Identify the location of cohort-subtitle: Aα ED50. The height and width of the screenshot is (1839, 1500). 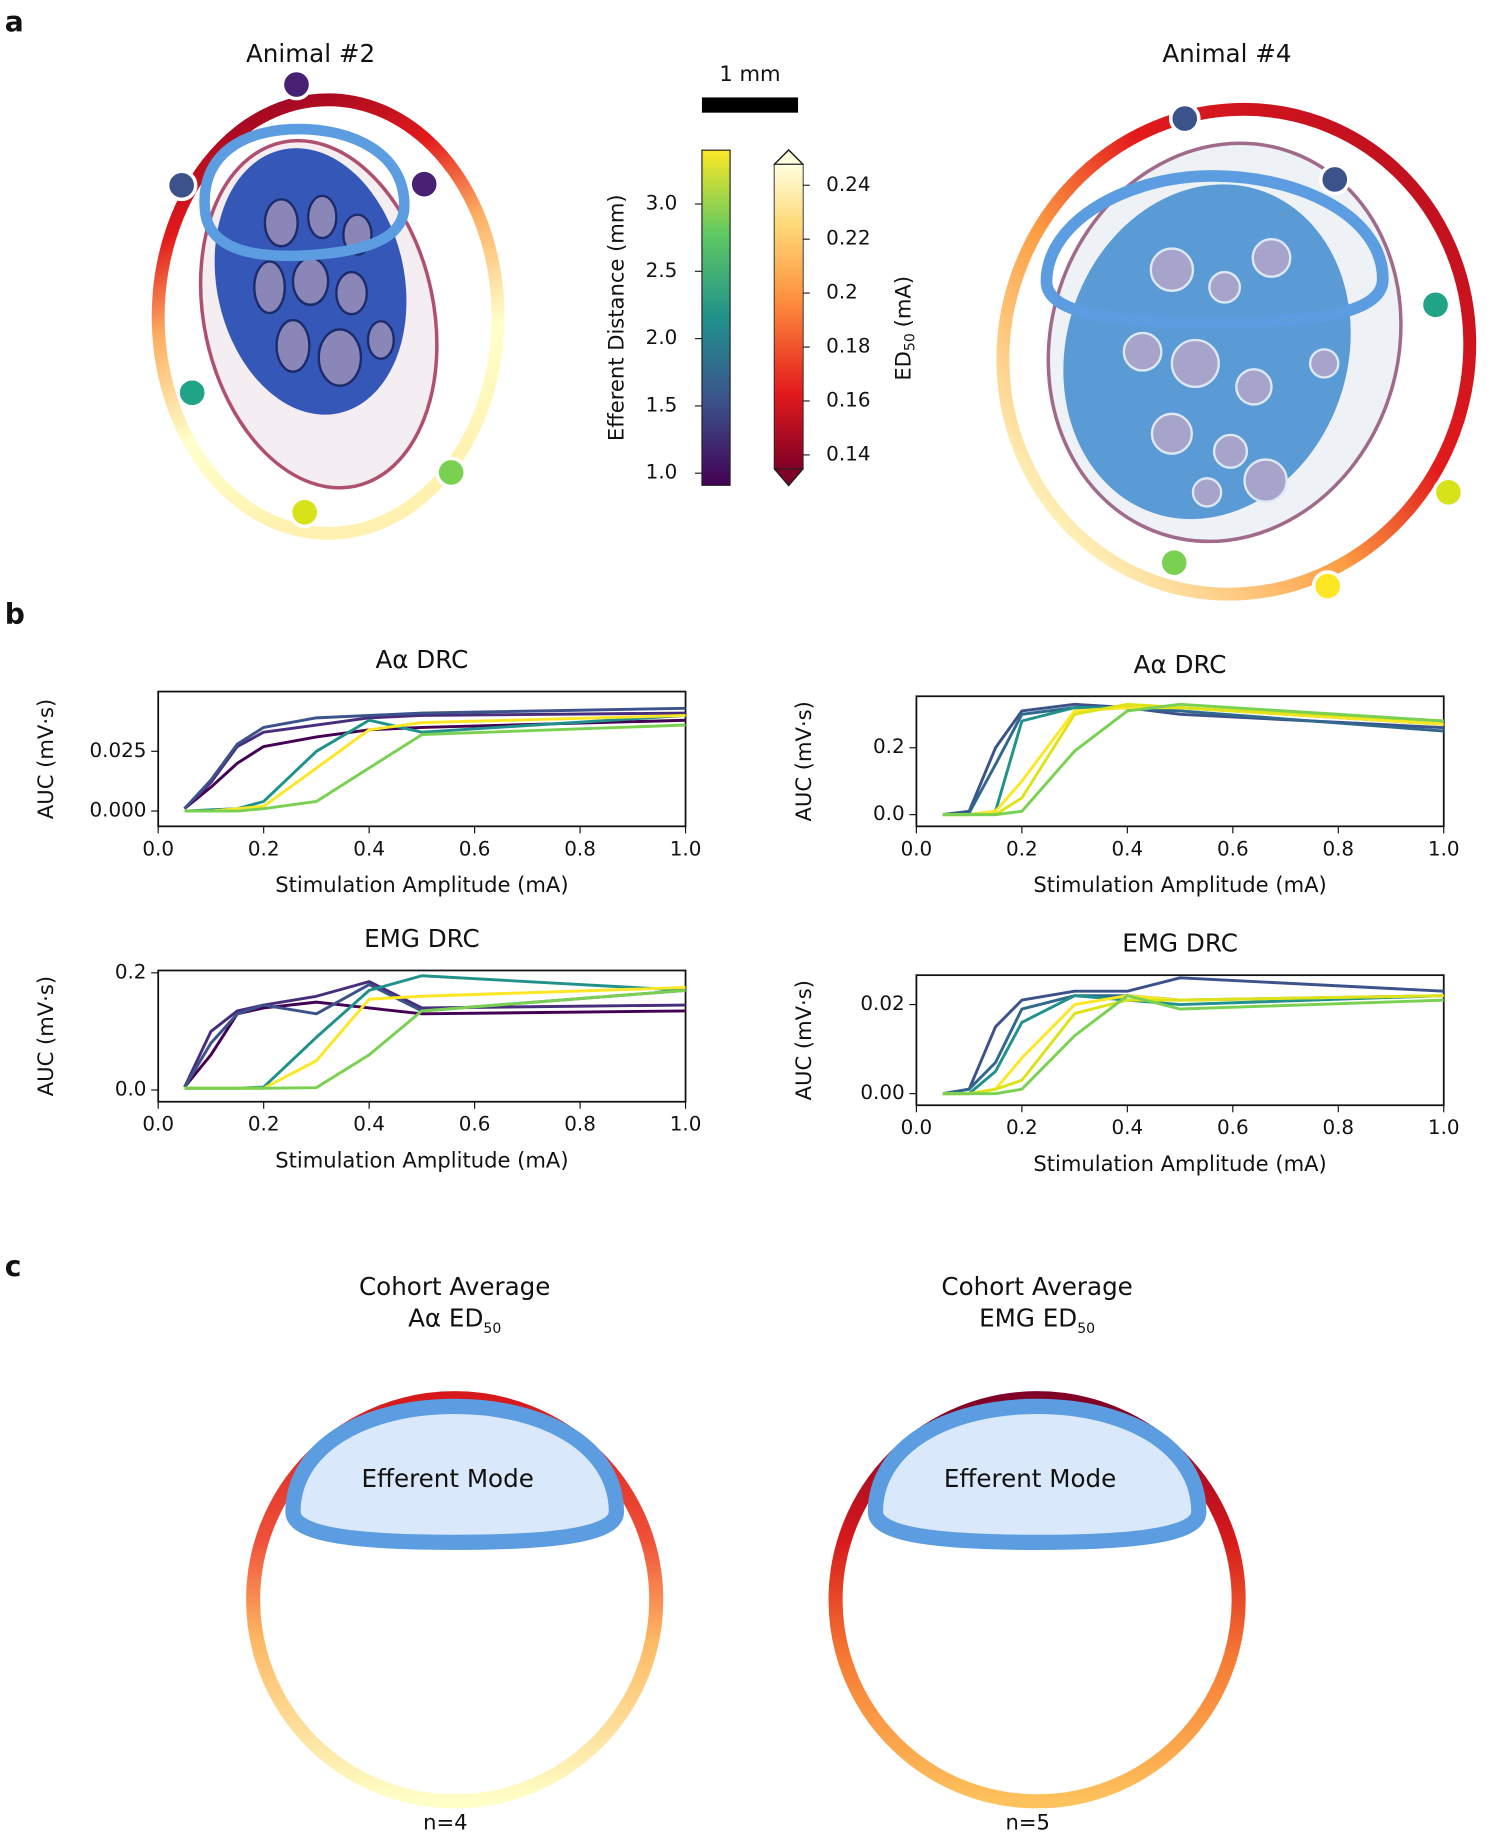
(454, 1320).